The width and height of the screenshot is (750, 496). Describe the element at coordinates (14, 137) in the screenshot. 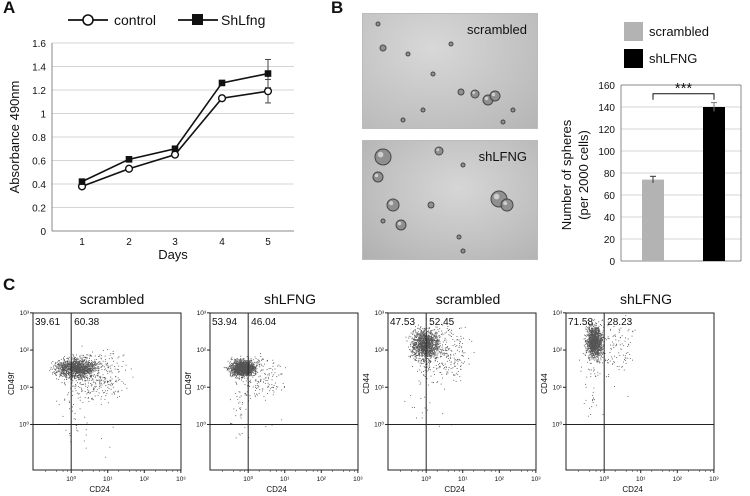

I see `y-axis-label-a: Absorbance 490nm` at that location.